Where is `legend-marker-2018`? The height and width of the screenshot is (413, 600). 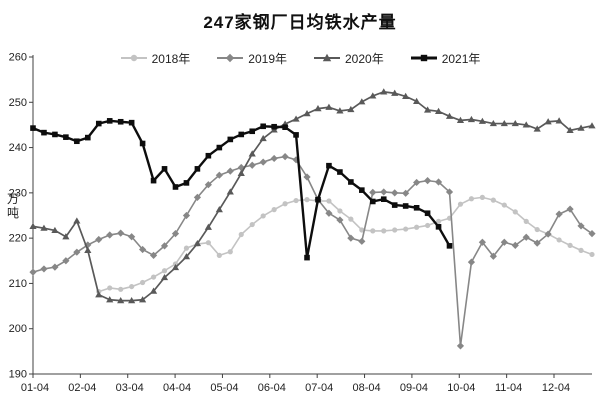
legend-marker-2018 is located at coordinates (133, 58).